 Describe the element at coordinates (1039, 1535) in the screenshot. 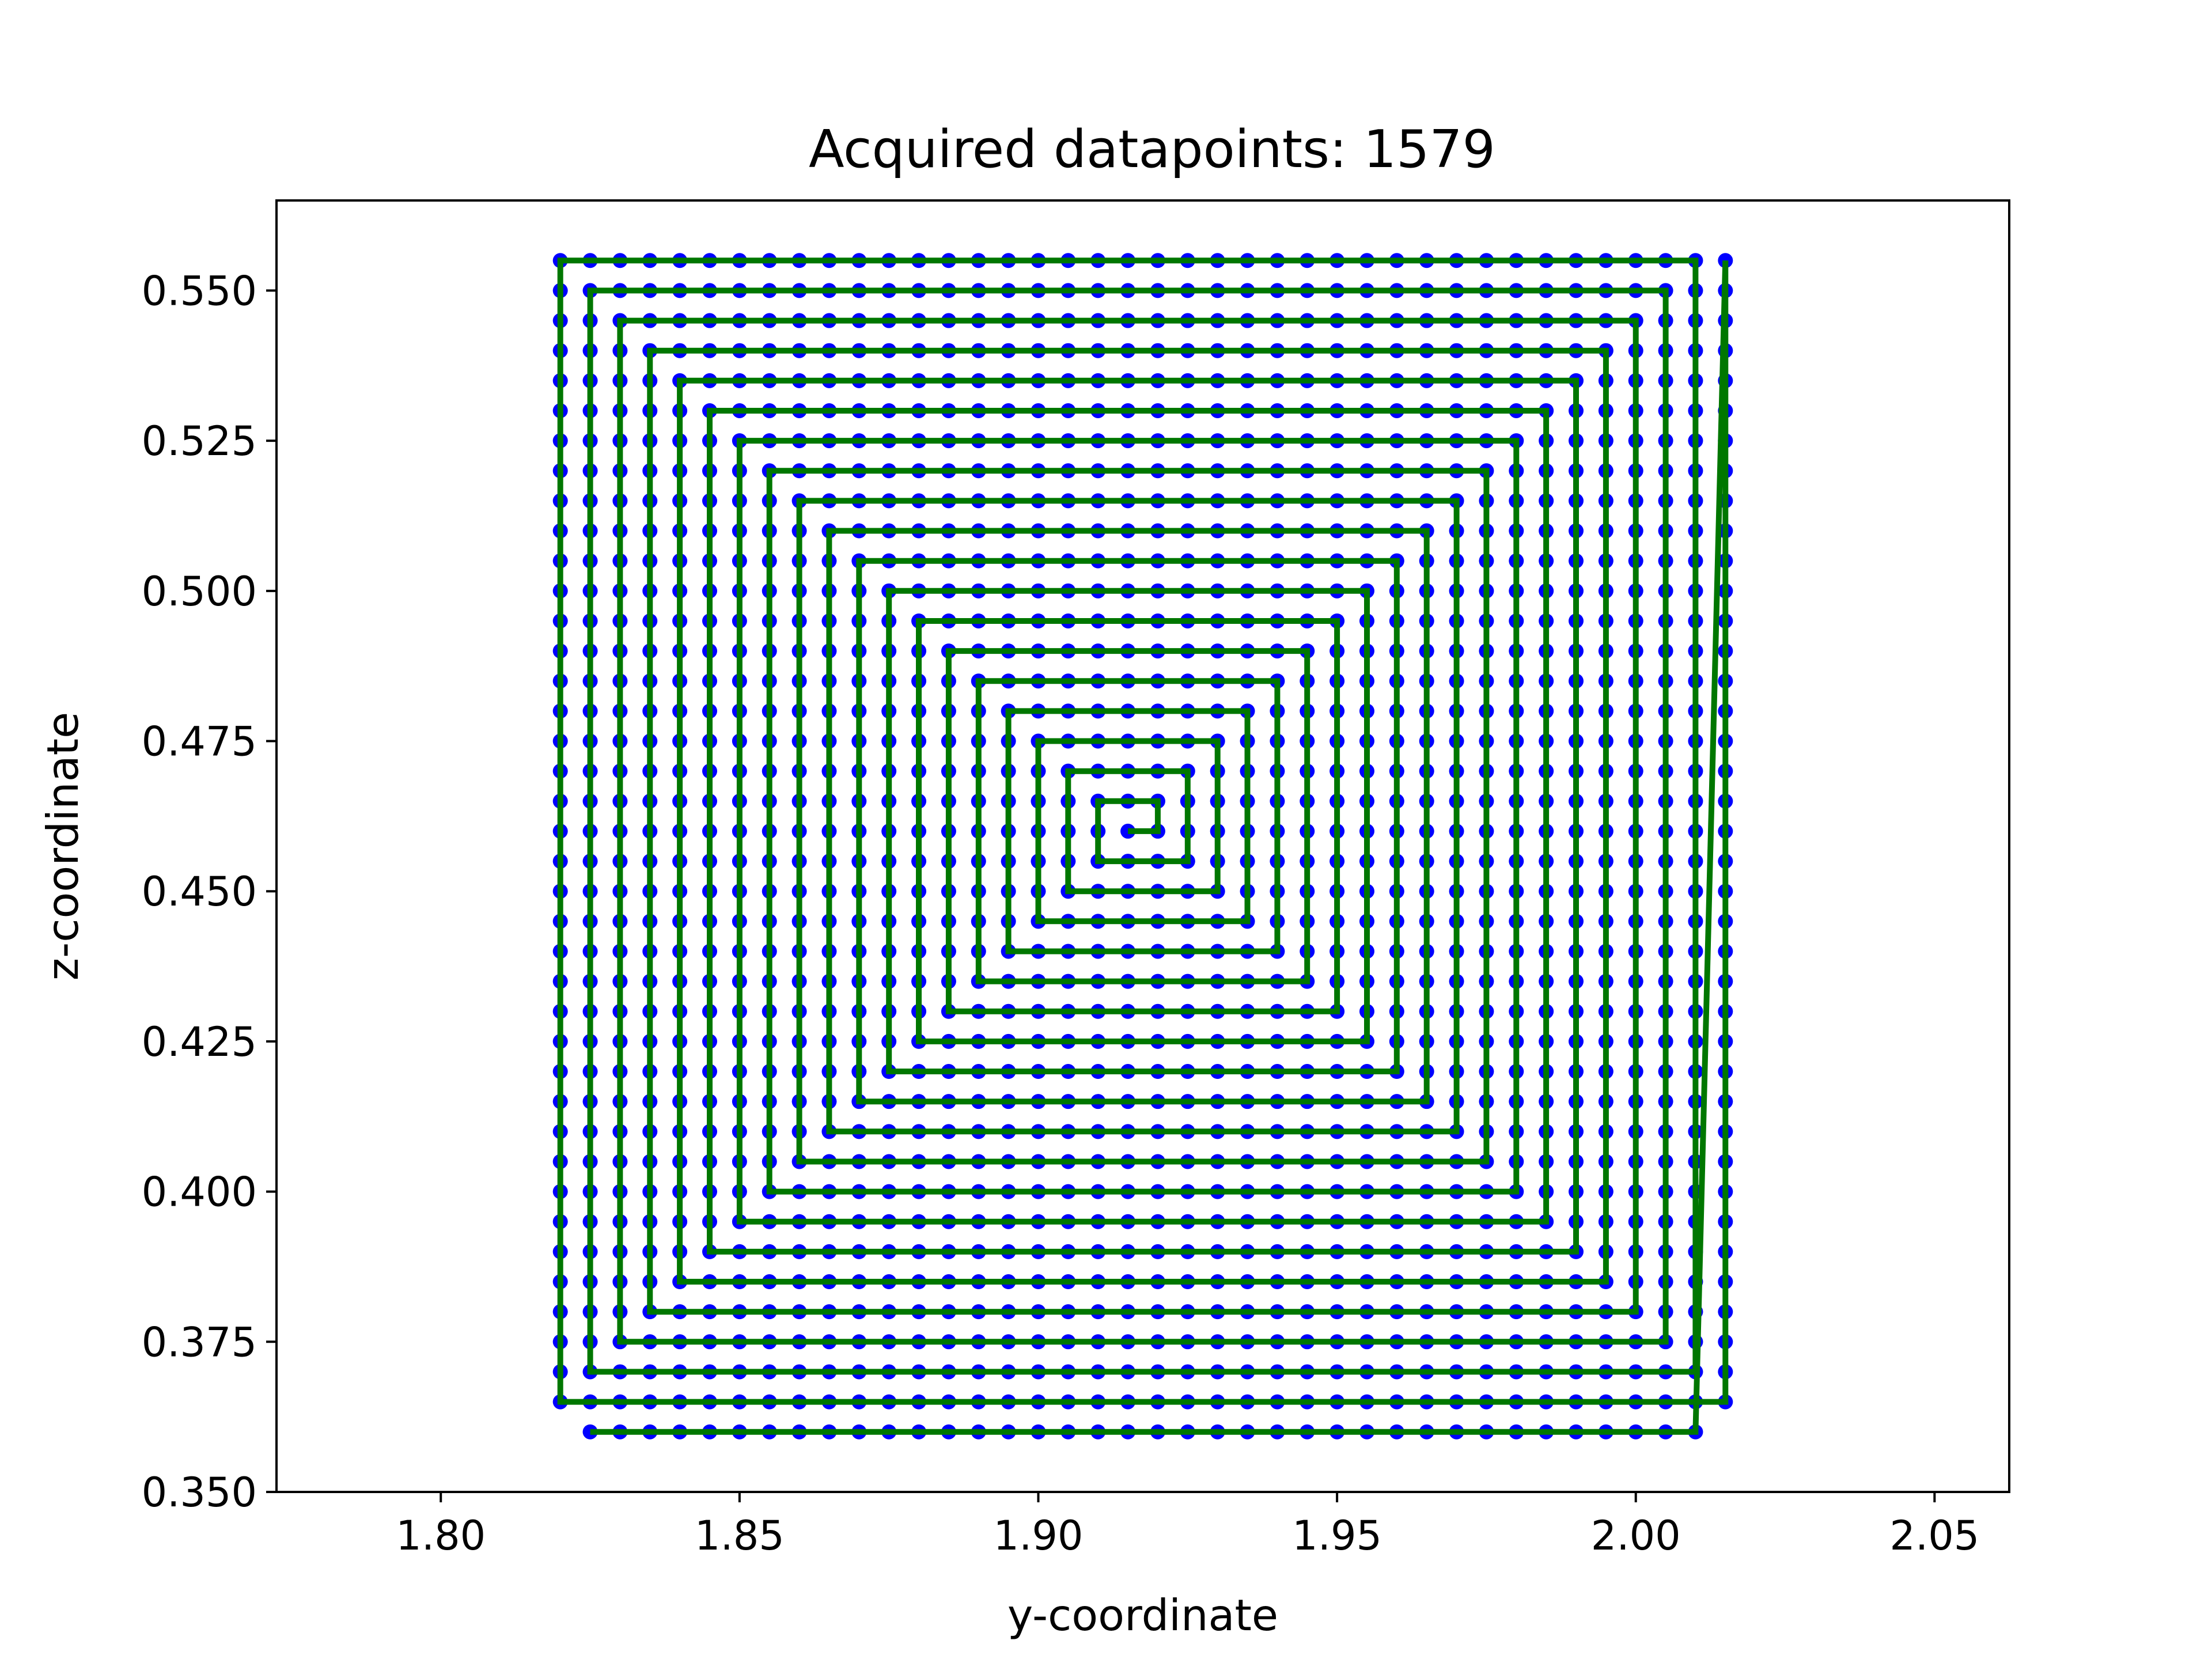

I see `x-tick-label: 1.90` at that location.